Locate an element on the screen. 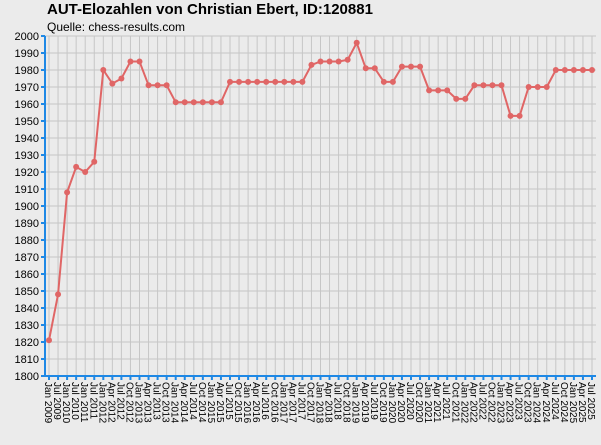  x-tick-label: Apr 2016 is located at coordinates (255, 402).